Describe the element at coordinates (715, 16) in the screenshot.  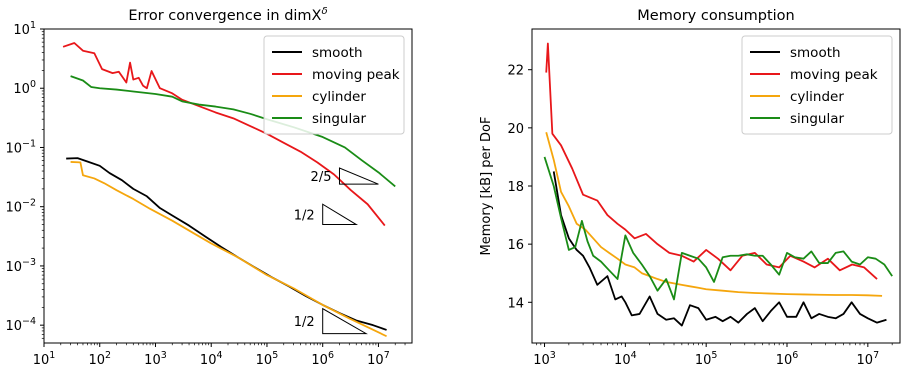
I see `chart-title: Memory consumption` at that location.